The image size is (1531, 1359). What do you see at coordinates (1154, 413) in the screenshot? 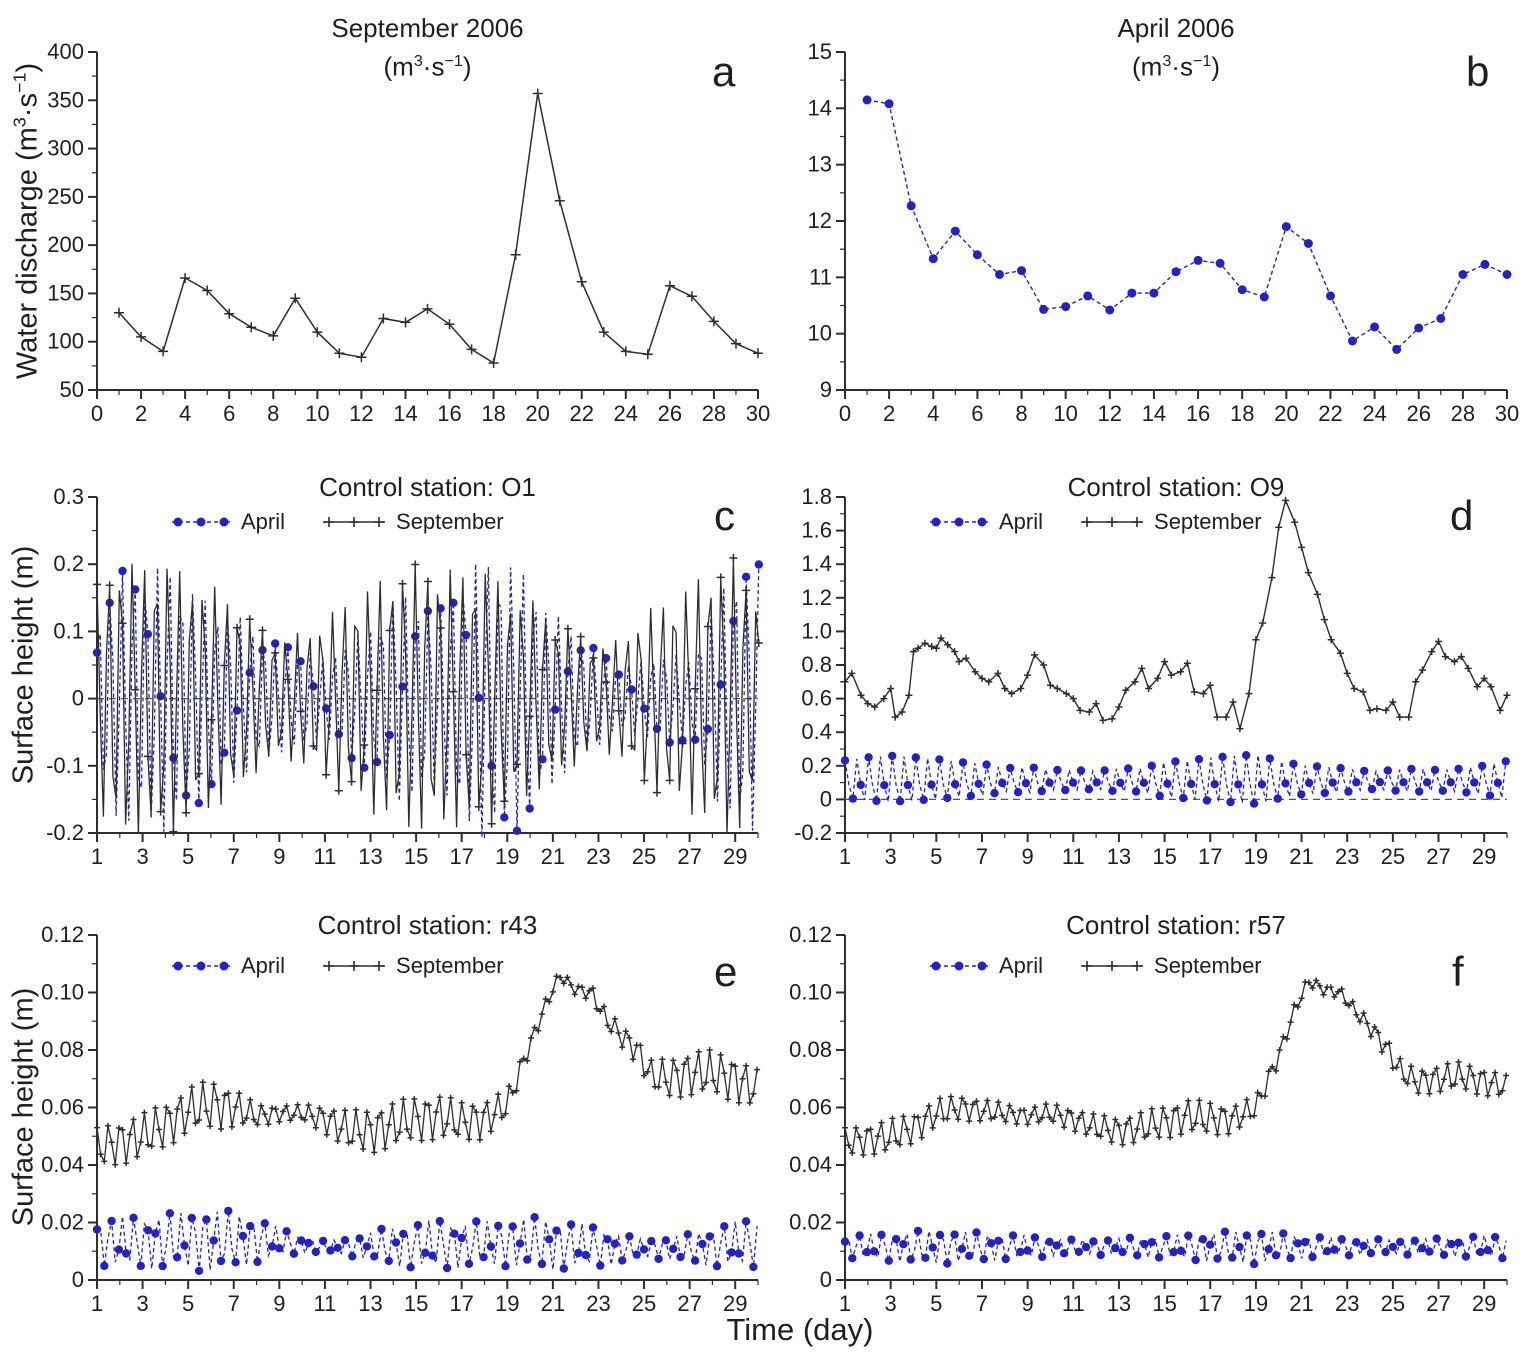
I see `x-tick-label: 14` at bounding box center [1154, 413].